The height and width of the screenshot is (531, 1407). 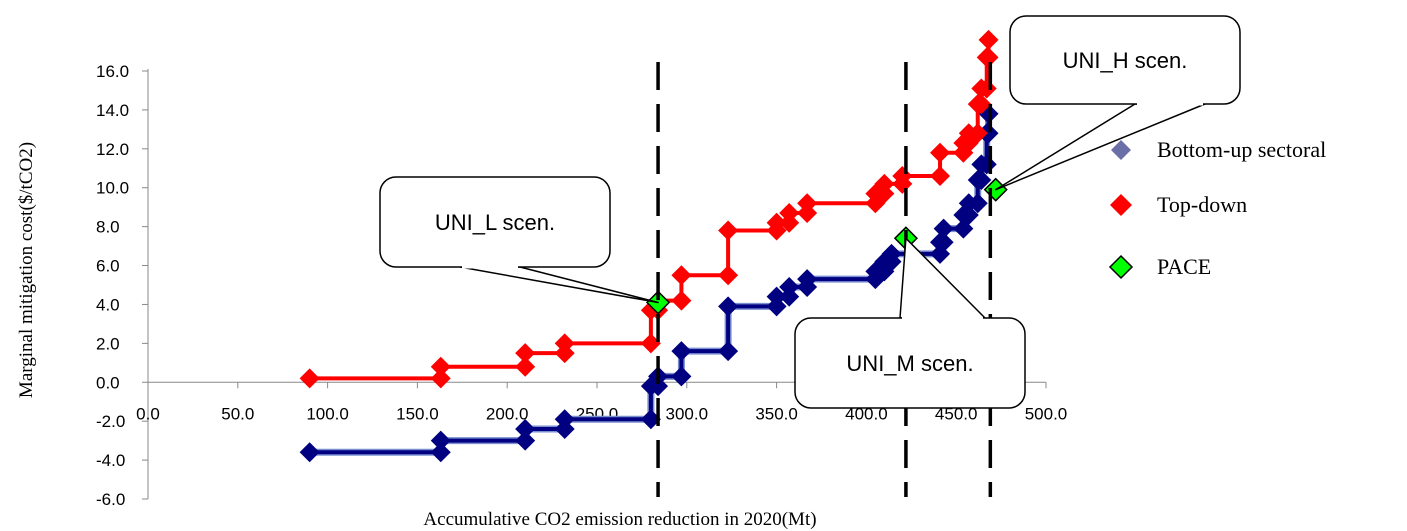 I want to click on y-tick-label: -2.0, so click(x=110, y=421).